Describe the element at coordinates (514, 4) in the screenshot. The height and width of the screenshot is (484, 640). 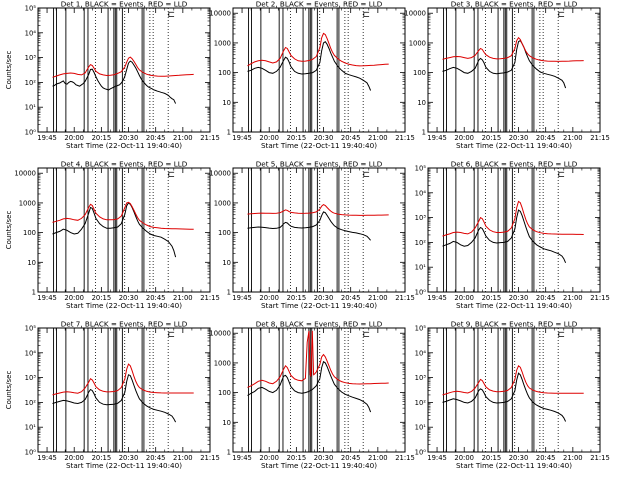
I see `chart-title: Det 3, BLACK = Events, RED = LLD` at that location.